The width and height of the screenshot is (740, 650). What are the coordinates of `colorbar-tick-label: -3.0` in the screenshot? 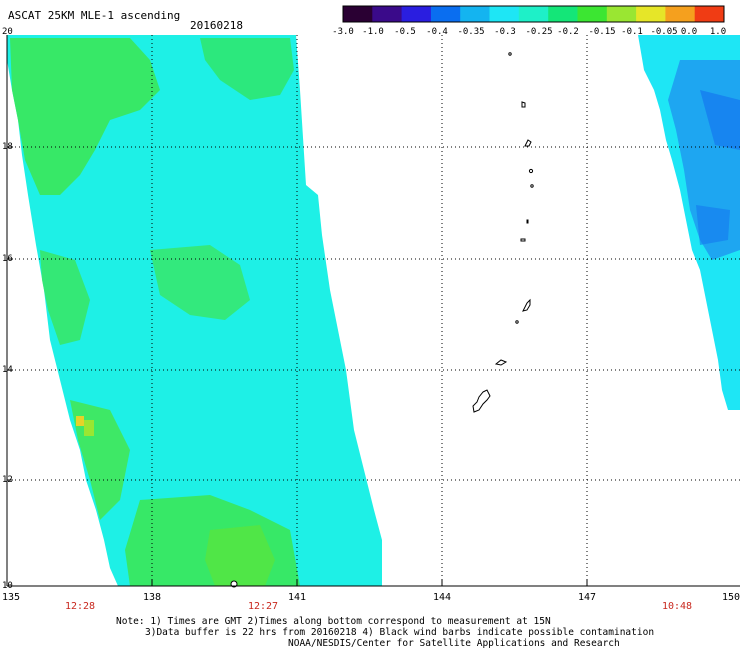 It's located at (343, 32).